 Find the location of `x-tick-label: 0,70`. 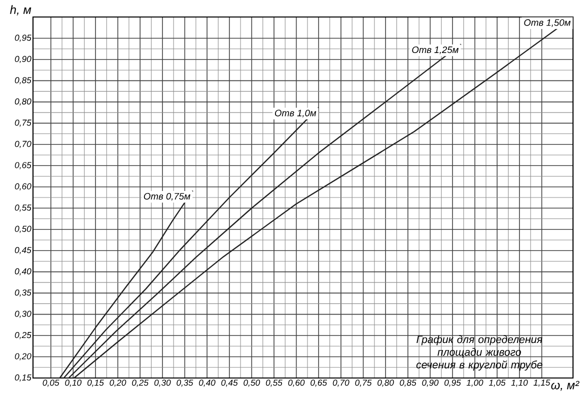

x-tick-label: 0,70 is located at coordinates (341, 383).